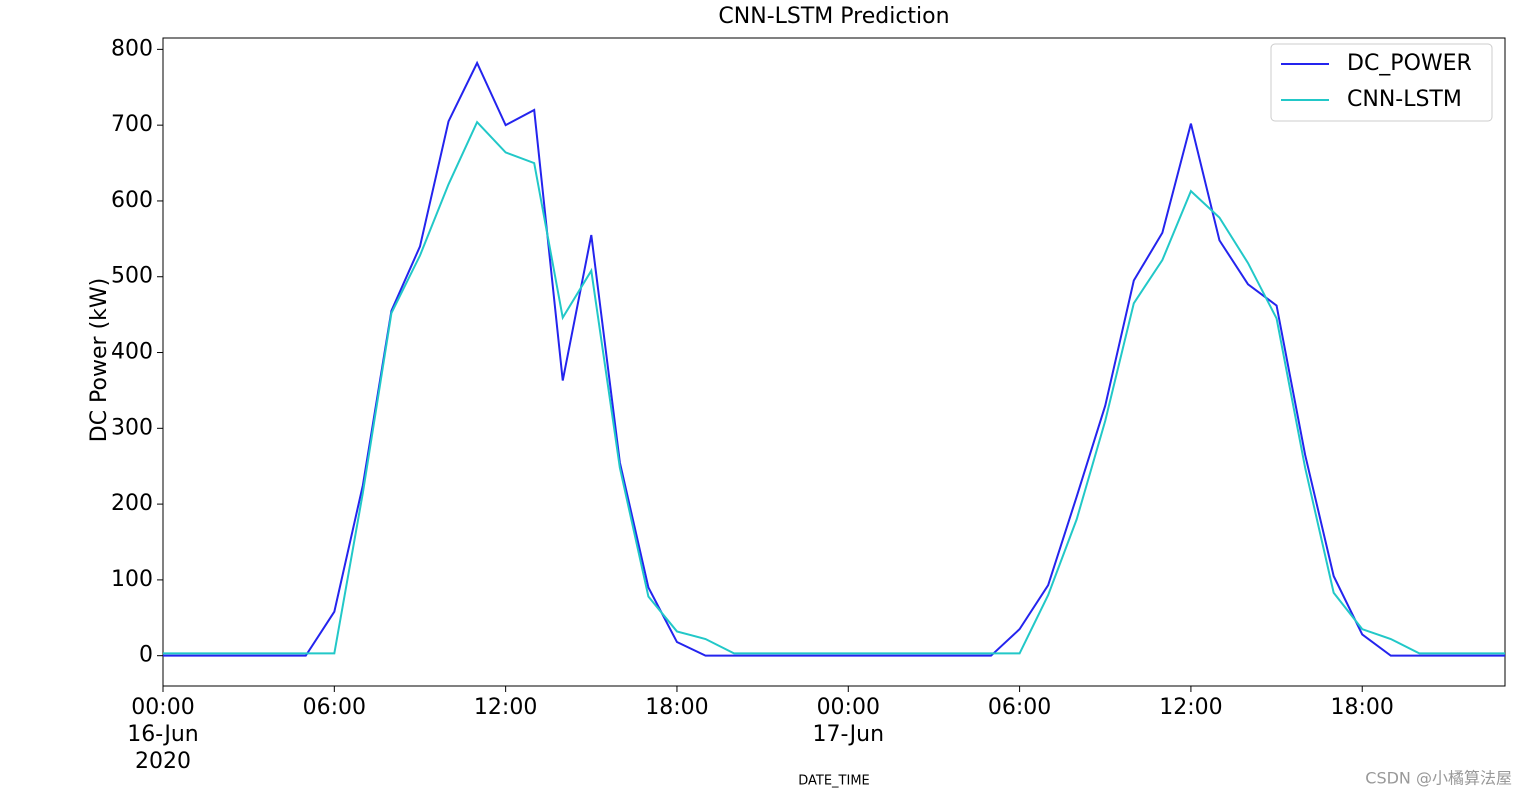 The image size is (1528, 799). What do you see at coordinates (132, 48) in the screenshot?
I see `y-tick-label: 800` at bounding box center [132, 48].